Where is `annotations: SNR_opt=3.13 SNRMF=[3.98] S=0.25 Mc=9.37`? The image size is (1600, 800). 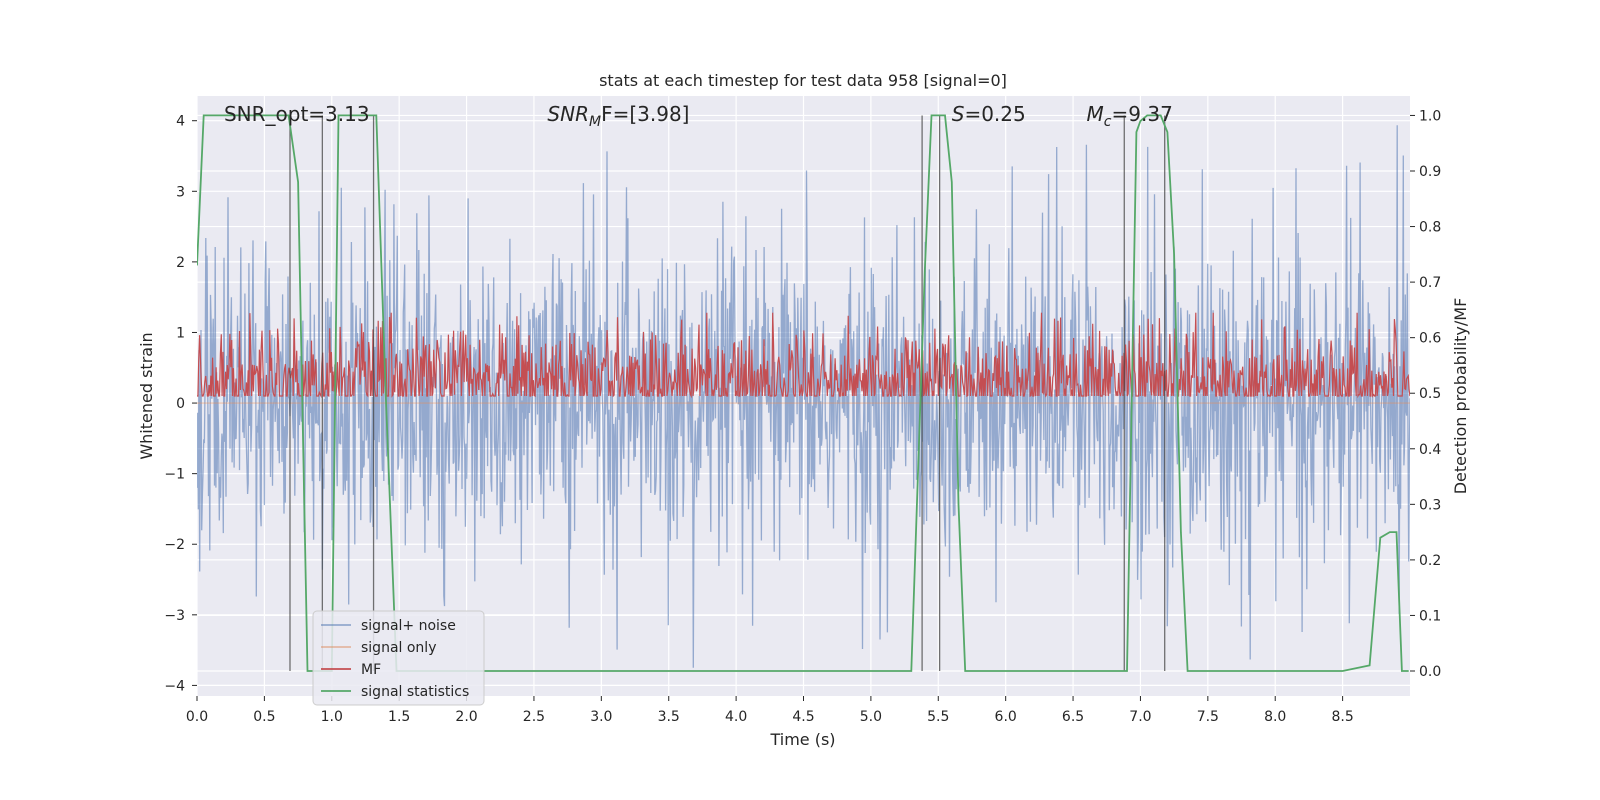 annotations: SNR_opt=3.13 SNRMF=[3.98] S=0.25 Mc=9.37 is located at coordinates (698, 116).